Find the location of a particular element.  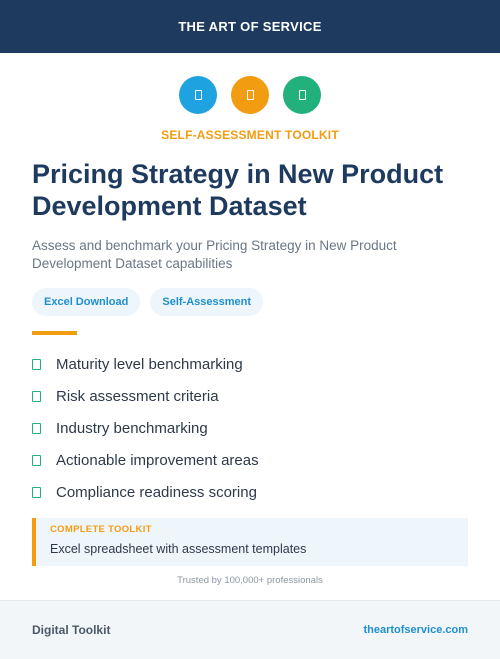

accent-divider is located at coordinates (54, 333).